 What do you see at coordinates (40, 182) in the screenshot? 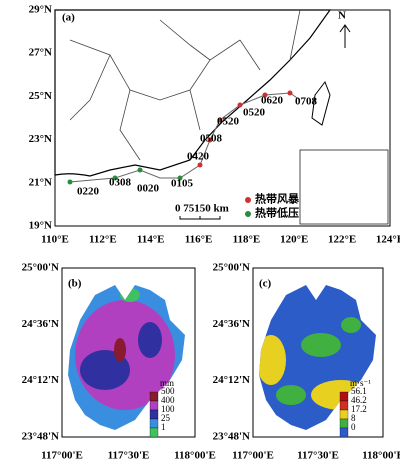
I see `lat-tick-label: 21°N` at bounding box center [40, 182].